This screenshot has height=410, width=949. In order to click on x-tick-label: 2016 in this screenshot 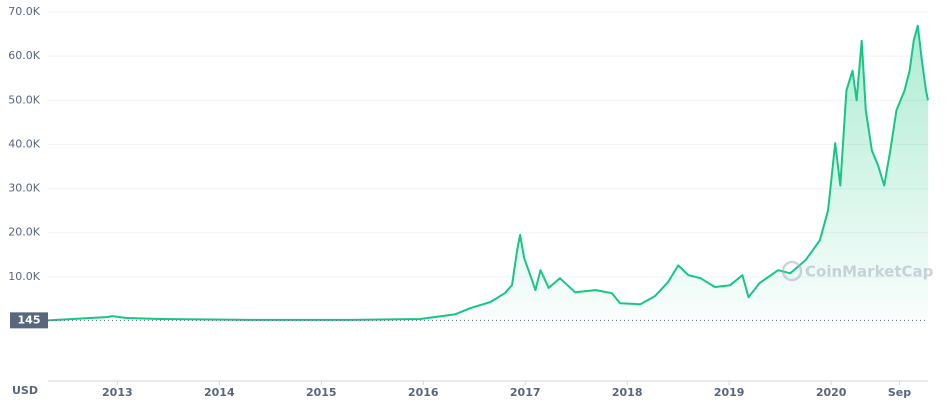, I will do `click(423, 392)`.